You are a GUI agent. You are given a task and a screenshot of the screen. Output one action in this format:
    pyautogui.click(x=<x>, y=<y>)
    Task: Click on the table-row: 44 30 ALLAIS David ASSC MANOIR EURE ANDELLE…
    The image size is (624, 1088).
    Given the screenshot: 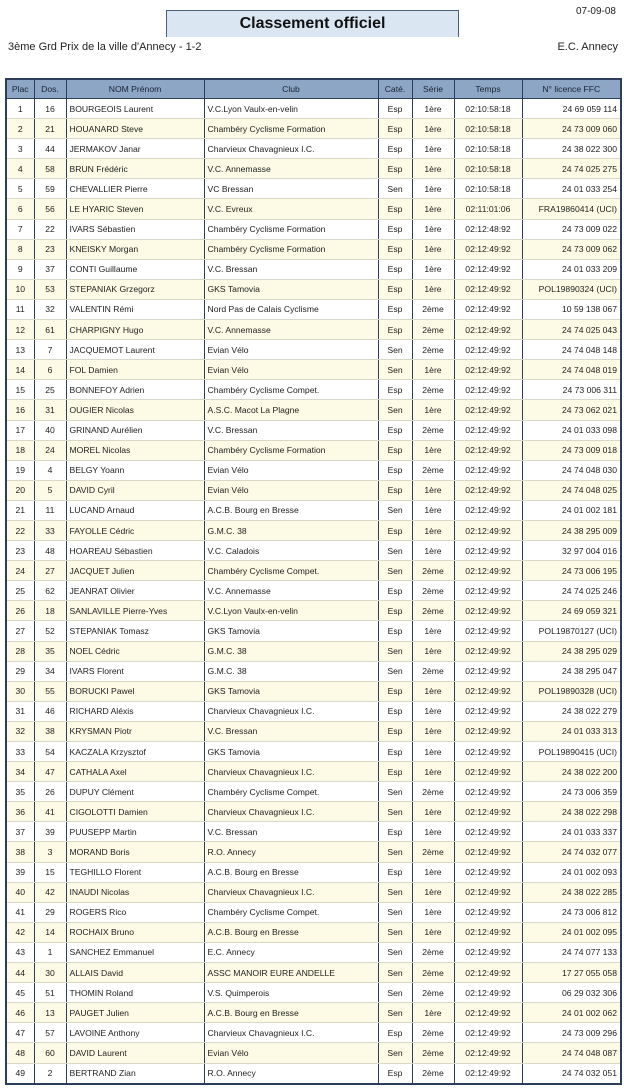 What is the action you would take?
    pyautogui.click(x=314, y=973)
    